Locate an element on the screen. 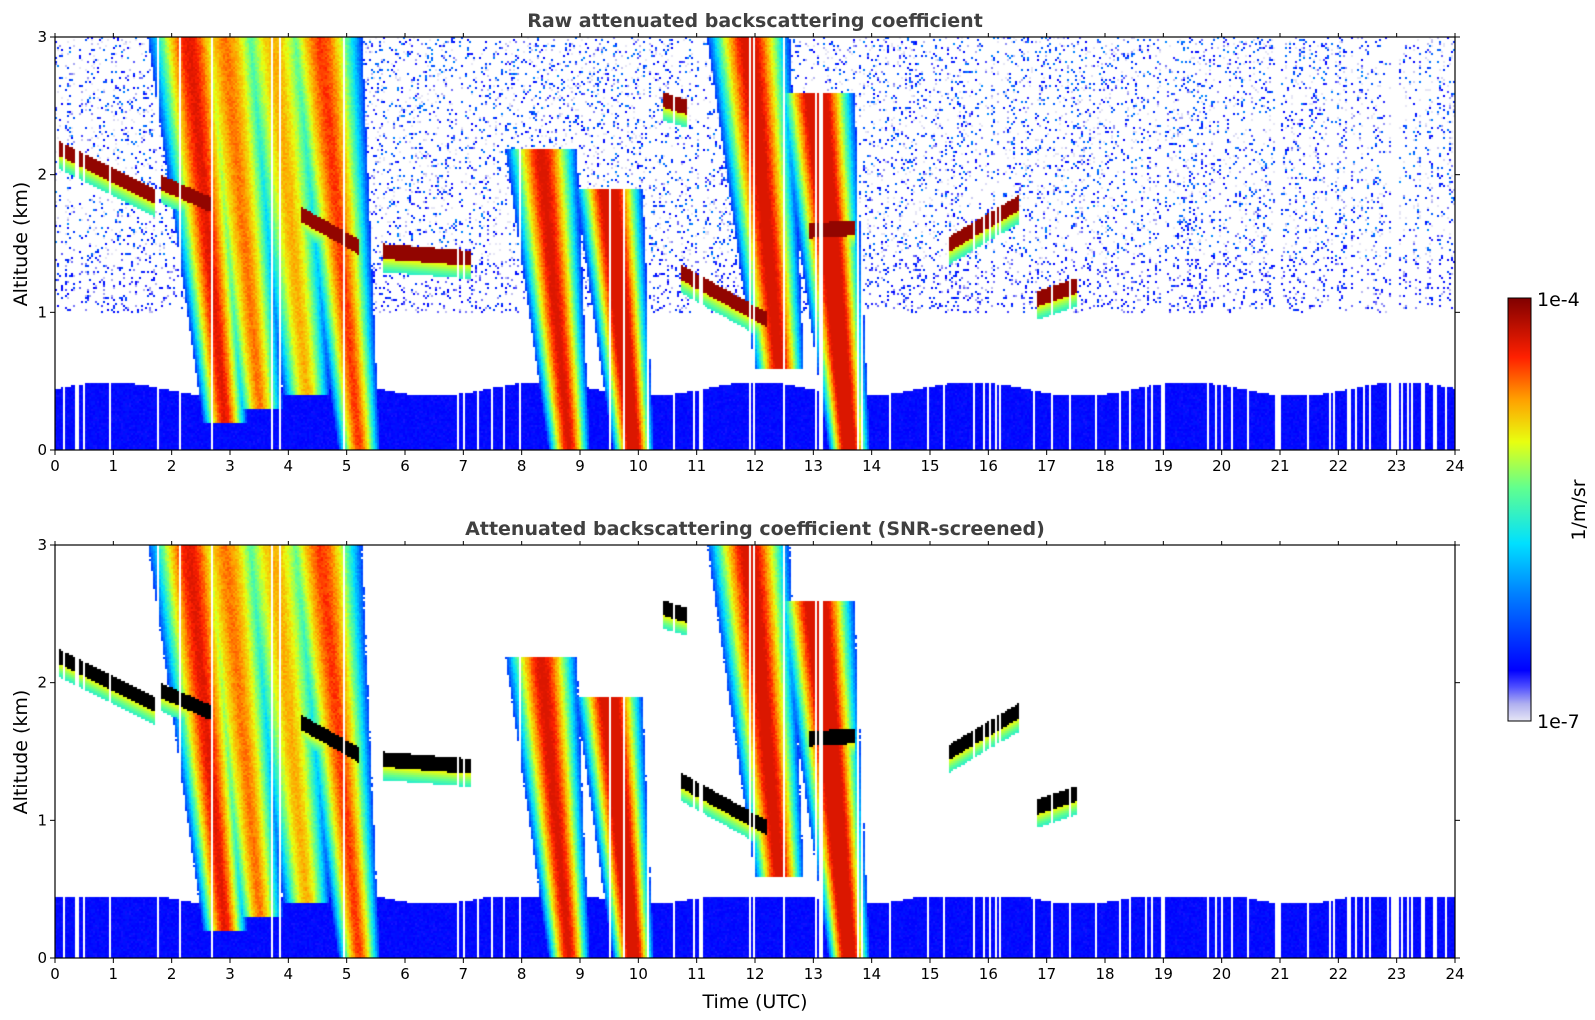 The height and width of the screenshot is (1020, 1595). panel-screened-ylabel: Altitude (km) is located at coordinates (21, 752).